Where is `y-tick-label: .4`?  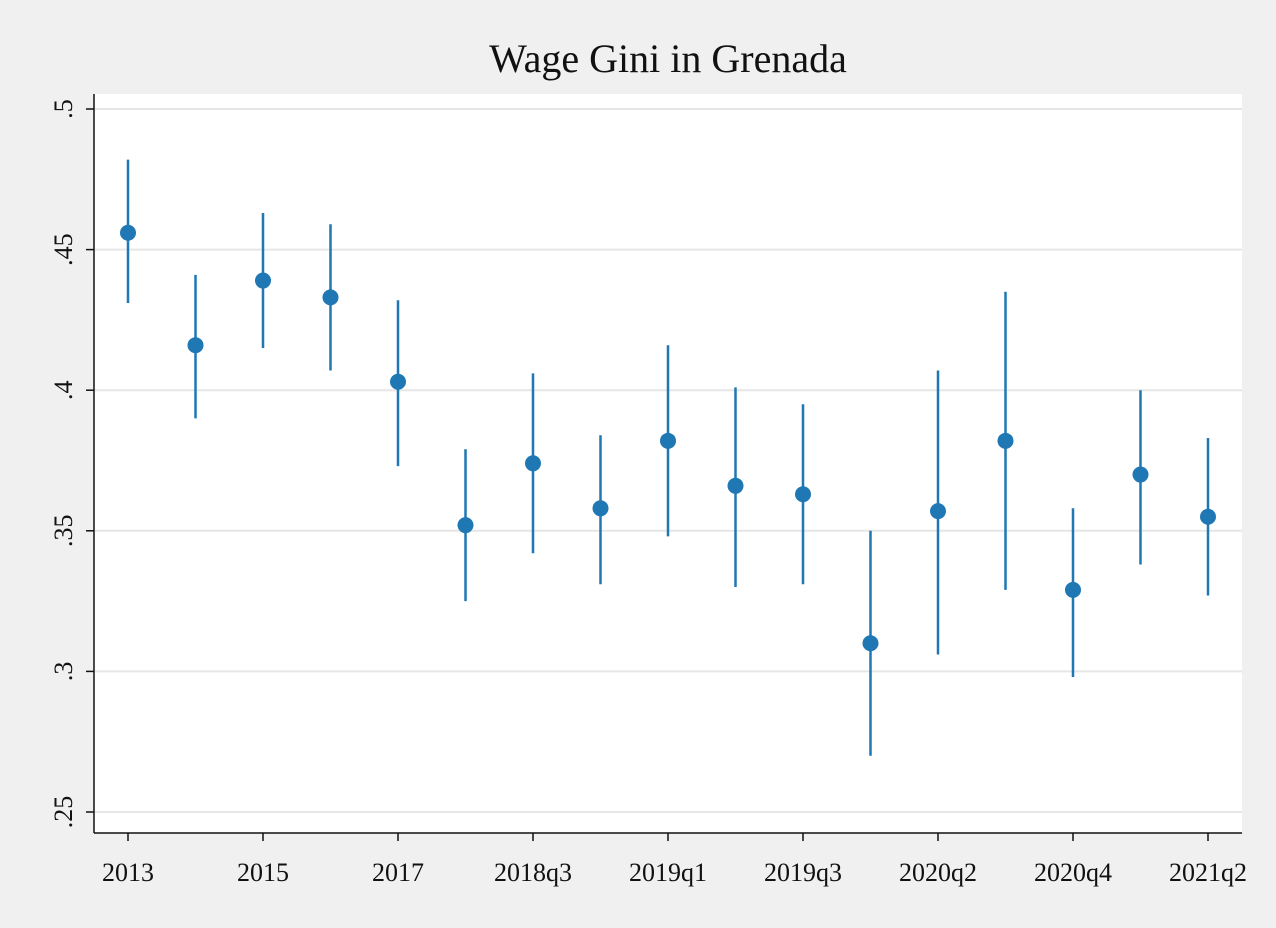 y-tick-label: .4 is located at coordinates (63, 390).